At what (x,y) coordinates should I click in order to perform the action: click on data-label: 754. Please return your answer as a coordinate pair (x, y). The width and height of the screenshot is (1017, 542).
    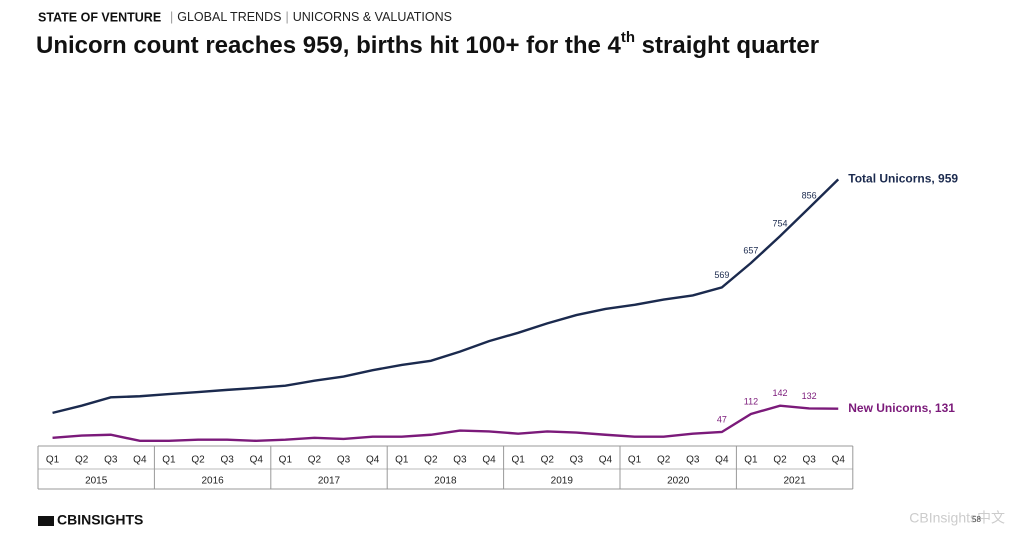
    Looking at the image, I should click on (780, 224).